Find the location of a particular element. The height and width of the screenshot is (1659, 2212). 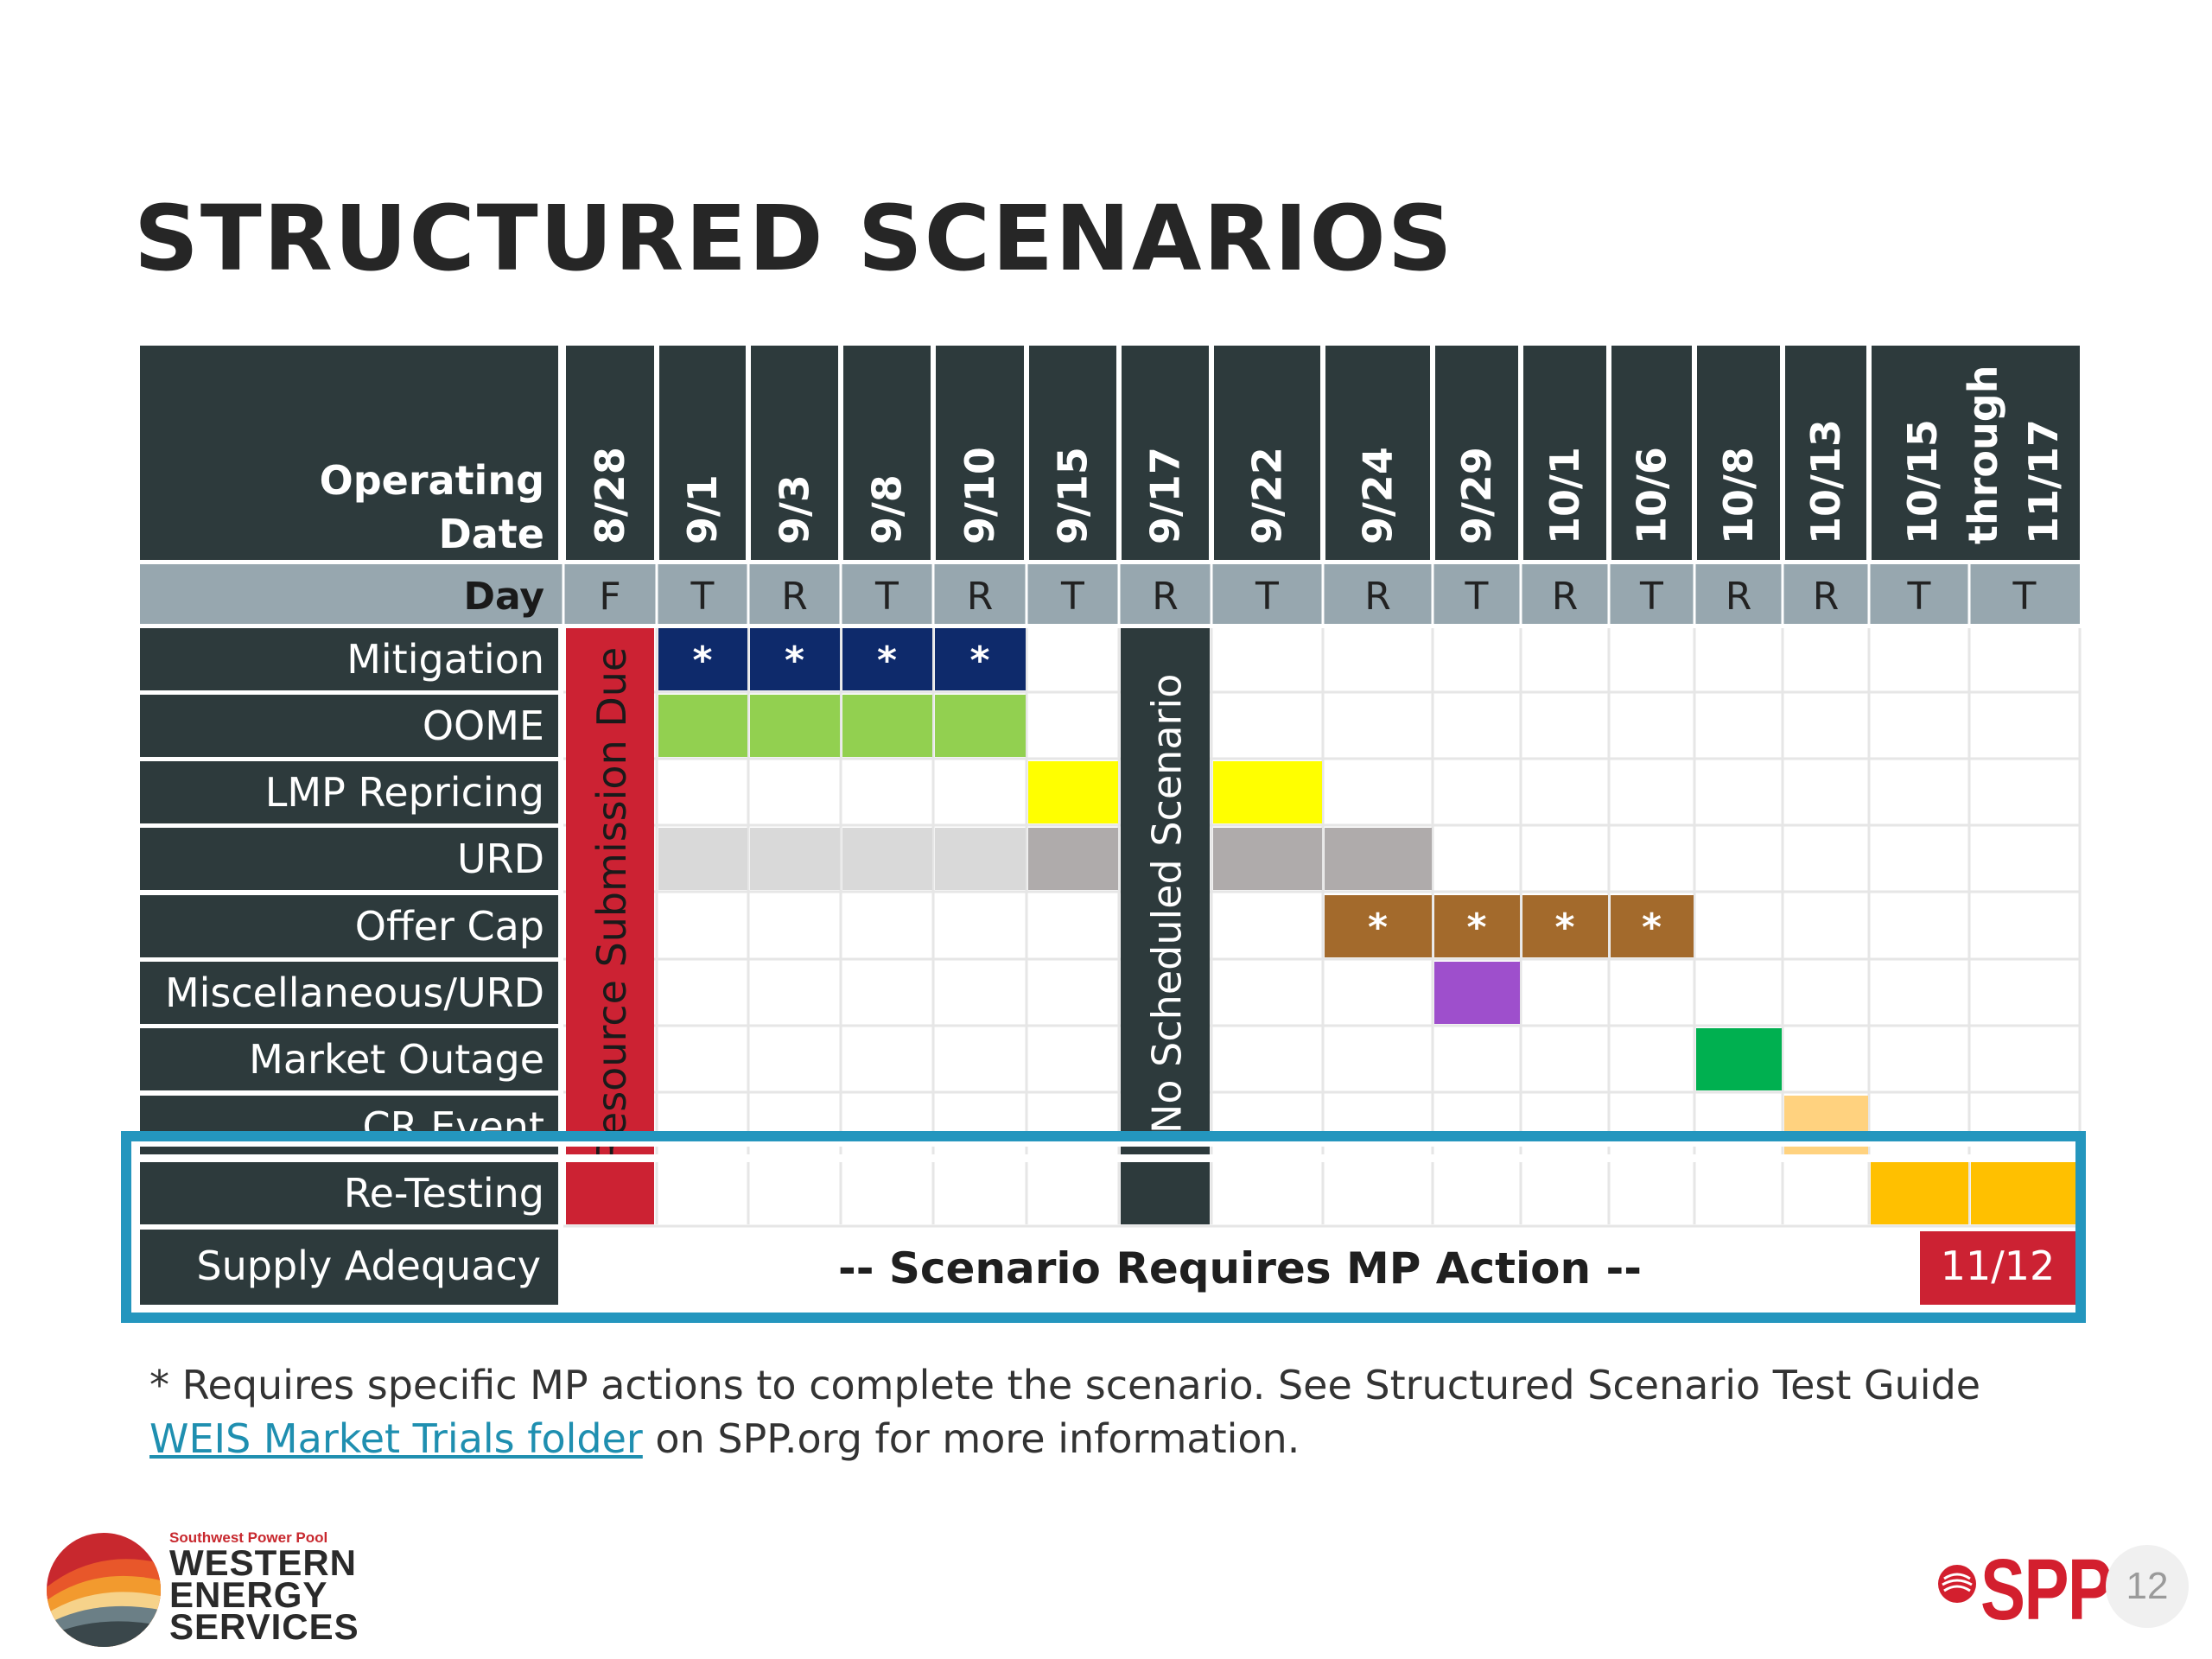

date-header-label: 9/29 is located at coordinates (1476, 495).